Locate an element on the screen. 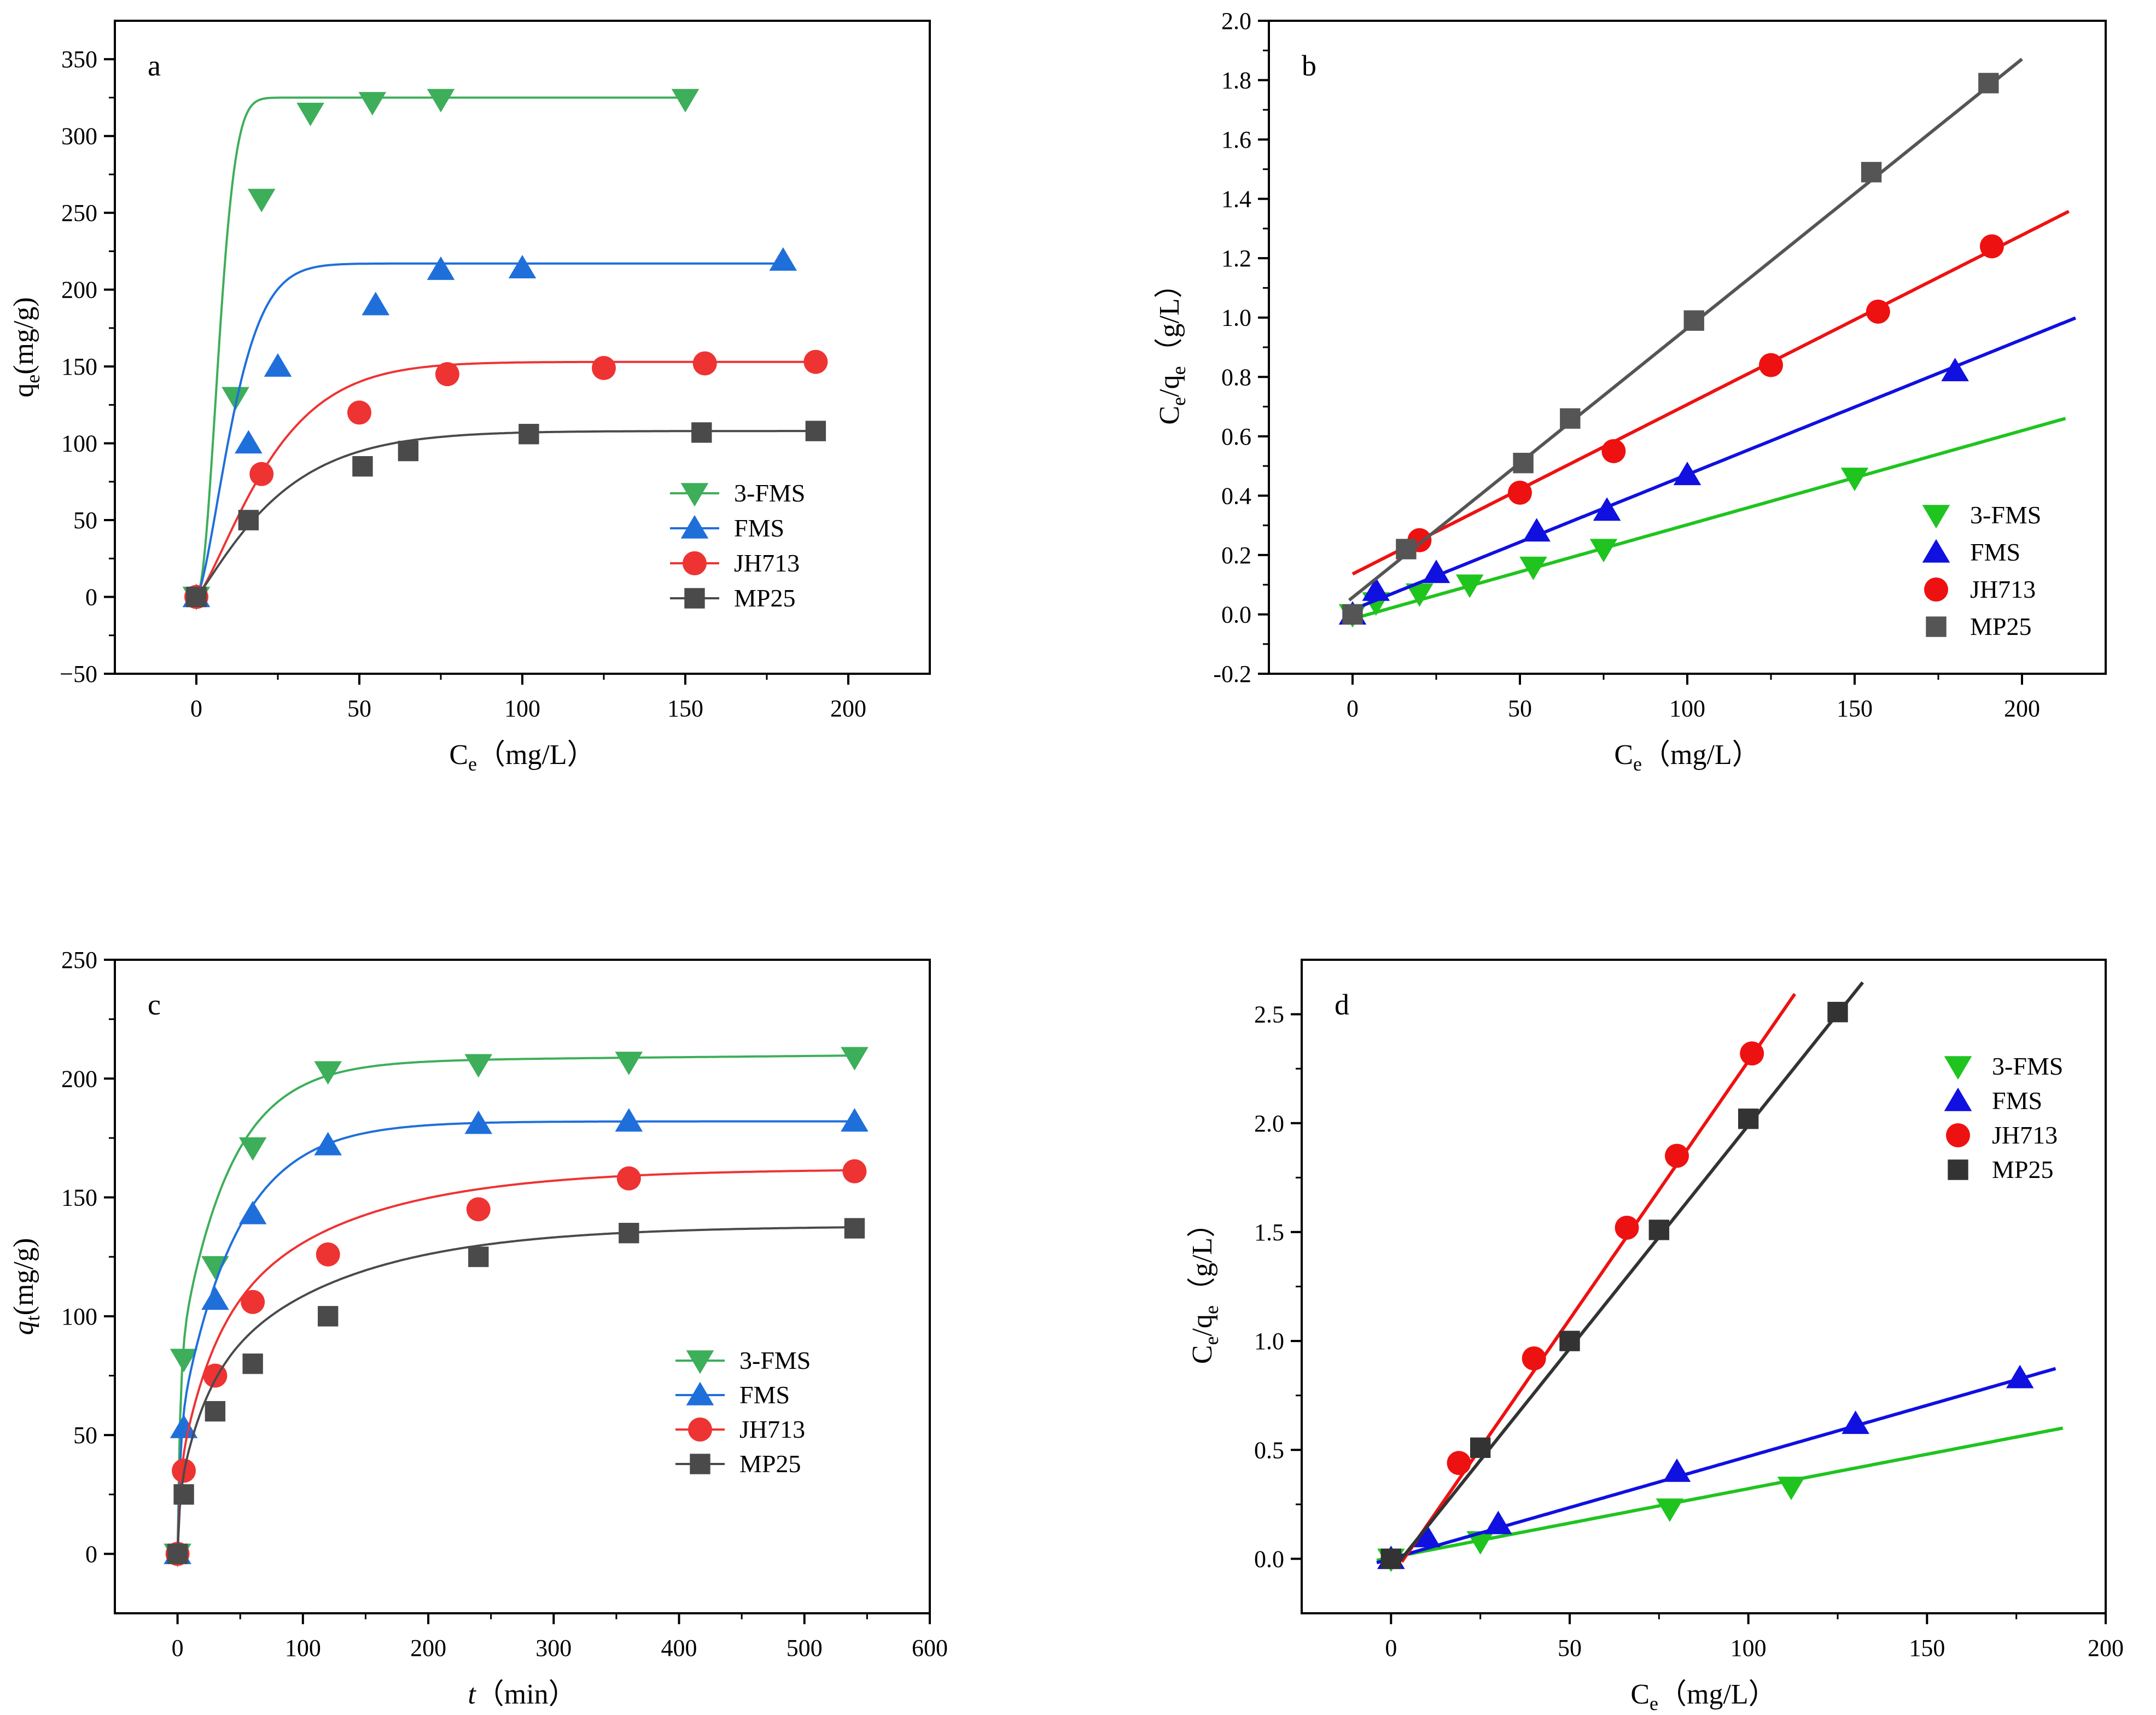 The width and height of the screenshot is (2156, 1715). y-tick-label: 0.4 is located at coordinates (1236, 495).